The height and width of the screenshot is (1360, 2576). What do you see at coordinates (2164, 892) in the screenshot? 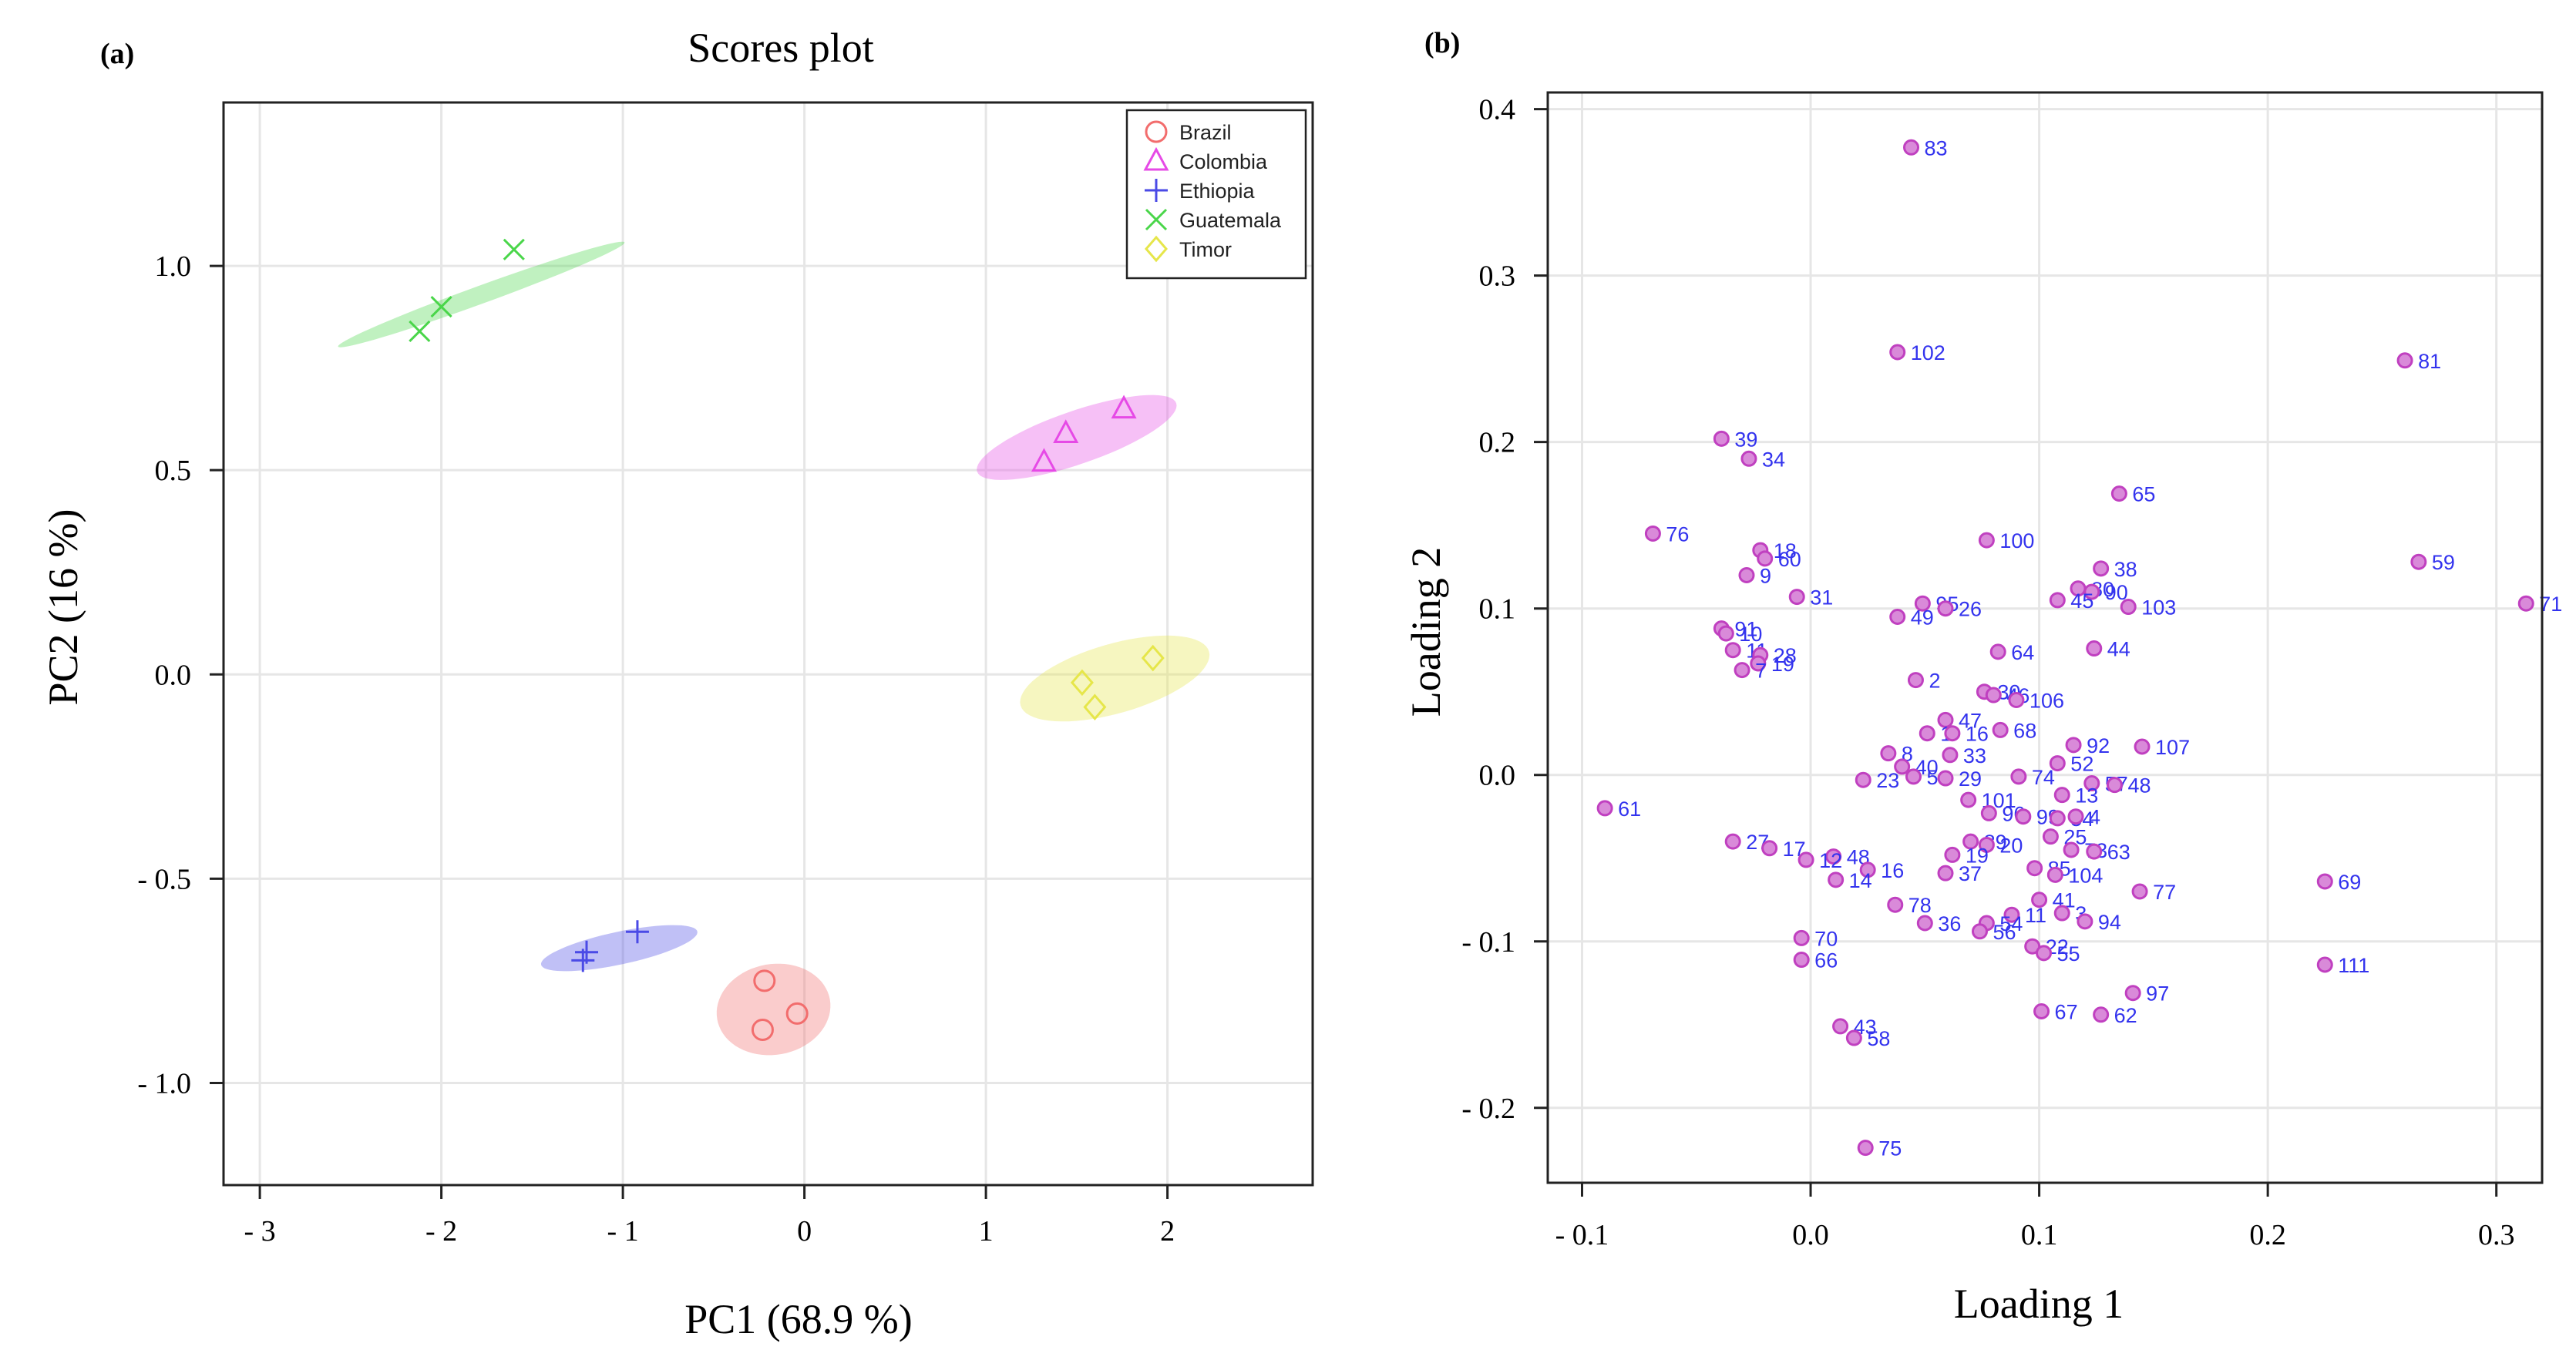
I see `loading-point-label: 77` at bounding box center [2164, 892].